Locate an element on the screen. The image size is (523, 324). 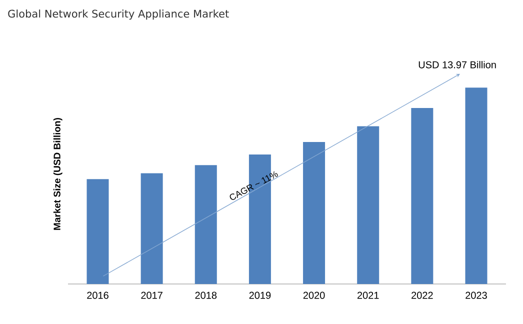
x-tick-label: 2023 is located at coordinates (476, 295).